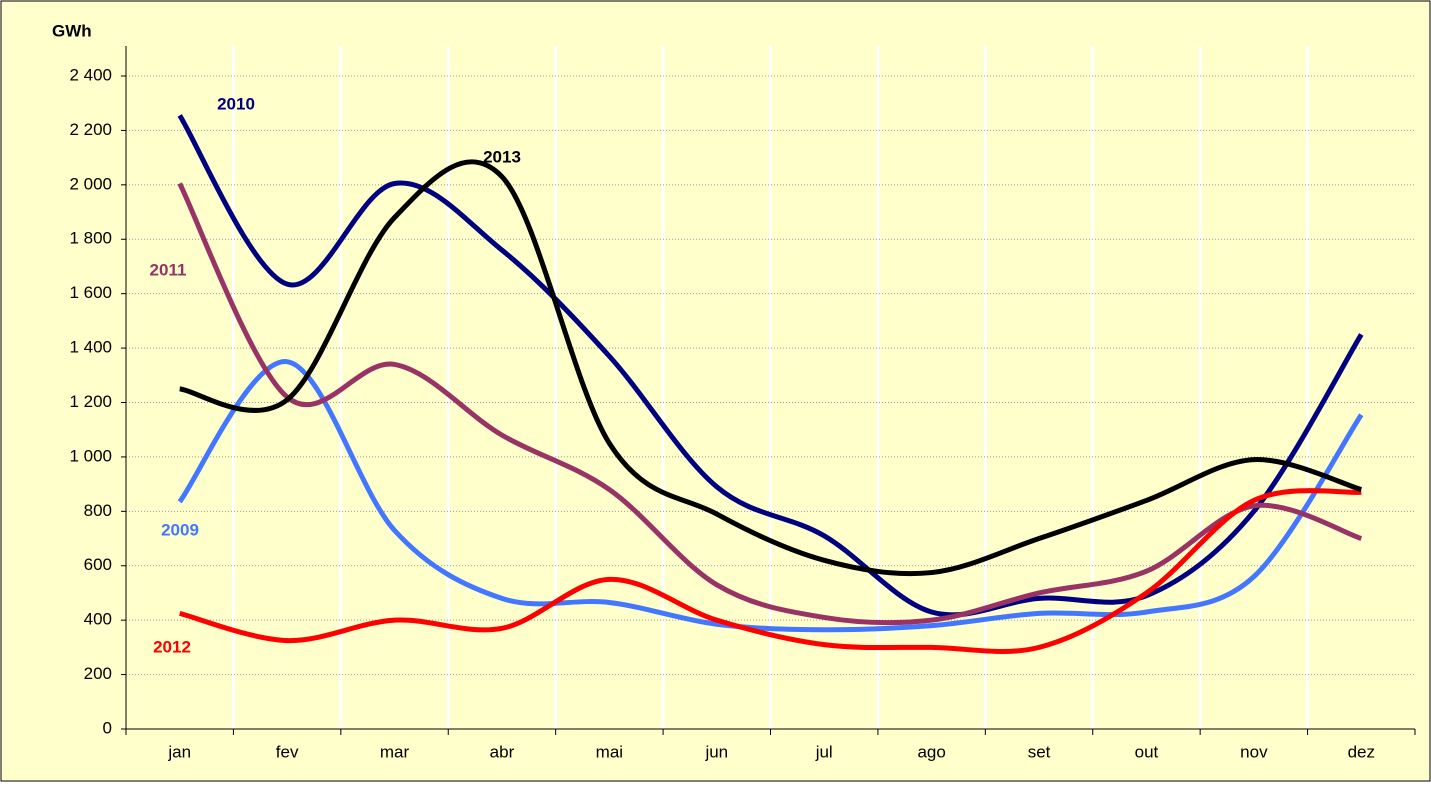  I want to click on series-label: 2011, so click(168, 269).